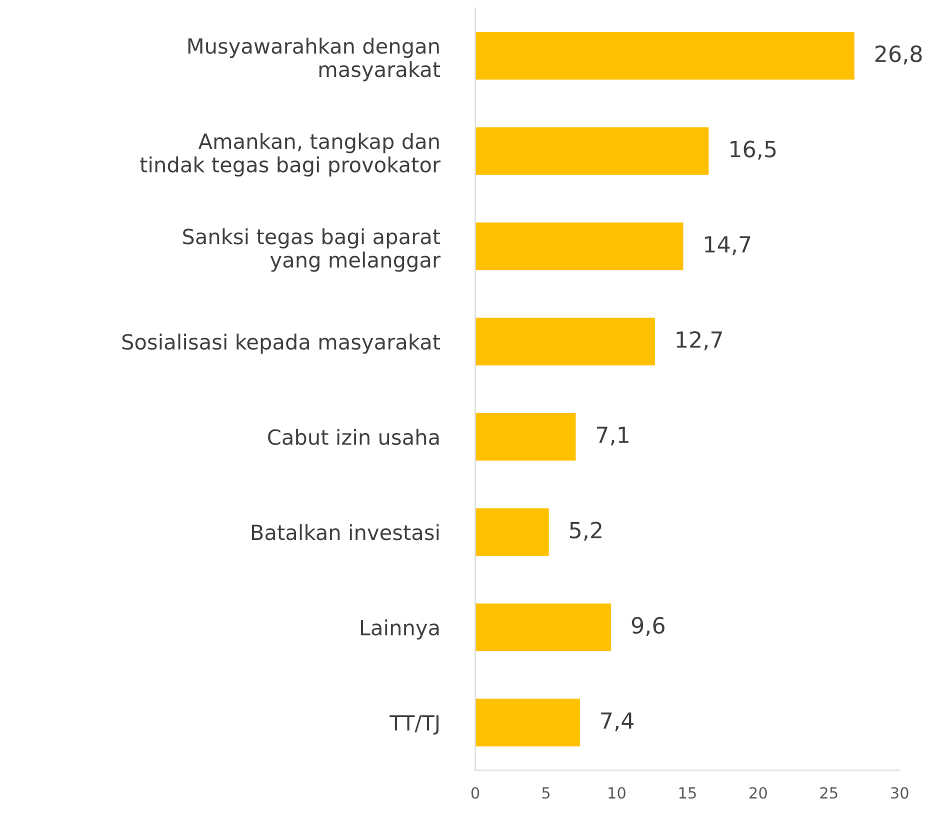 Image resolution: width=943 pixels, height=815 pixels. I want to click on y-tick-label: Sosialisasi kepada masyarakat, so click(281, 344).